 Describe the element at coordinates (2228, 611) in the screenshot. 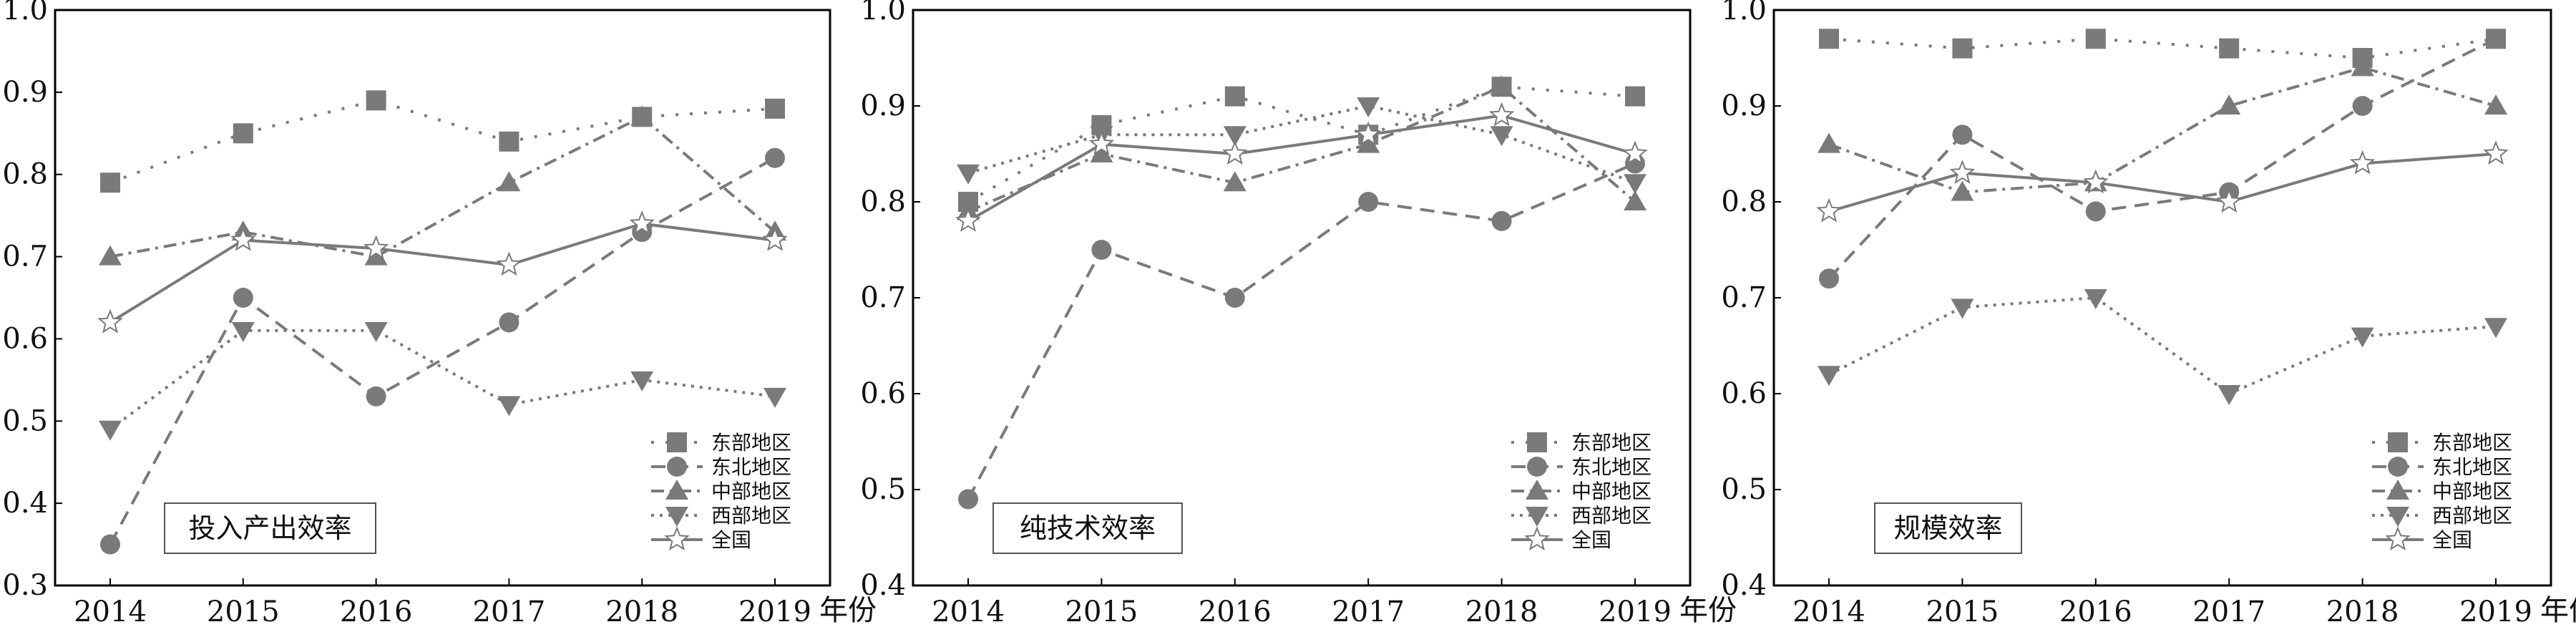

I see `x-tick-label: 2017` at that location.